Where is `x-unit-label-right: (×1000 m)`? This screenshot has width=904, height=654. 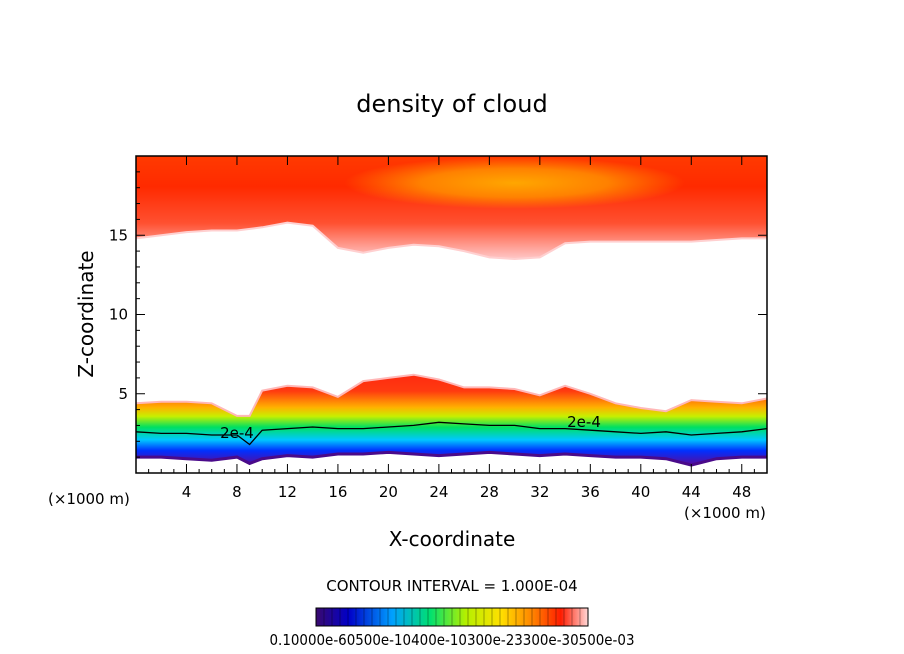
x-unit-label-right: (×1000 m) is located at coordinates (725, 513).